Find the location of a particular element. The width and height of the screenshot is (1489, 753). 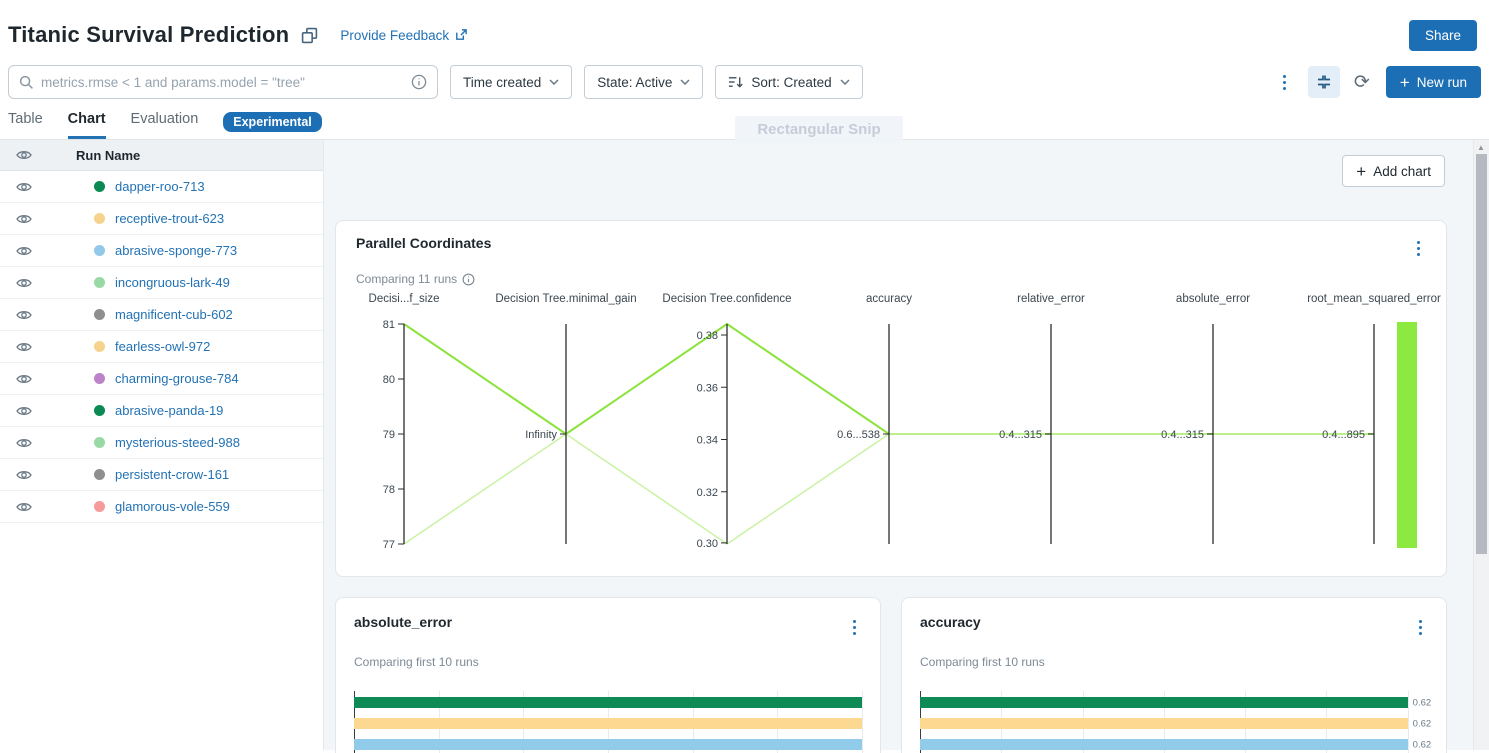

run-row: glamorous-vole-559 is located at coordinates (161, 507).